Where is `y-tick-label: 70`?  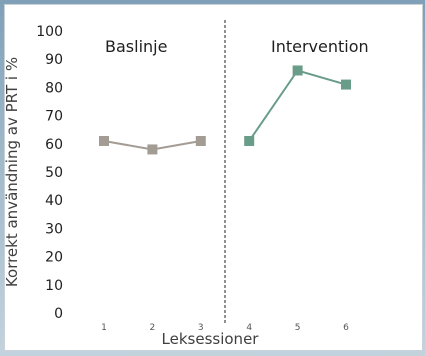 y-tick-label: 70 is located at coordinates (54, 117).